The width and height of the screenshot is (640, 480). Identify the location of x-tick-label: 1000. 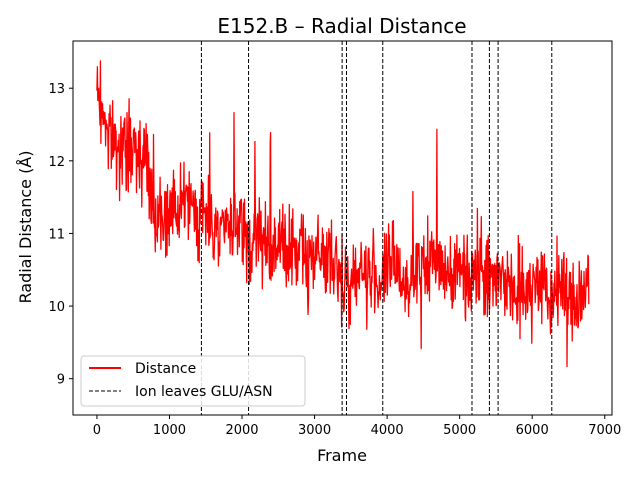
(169, 430).